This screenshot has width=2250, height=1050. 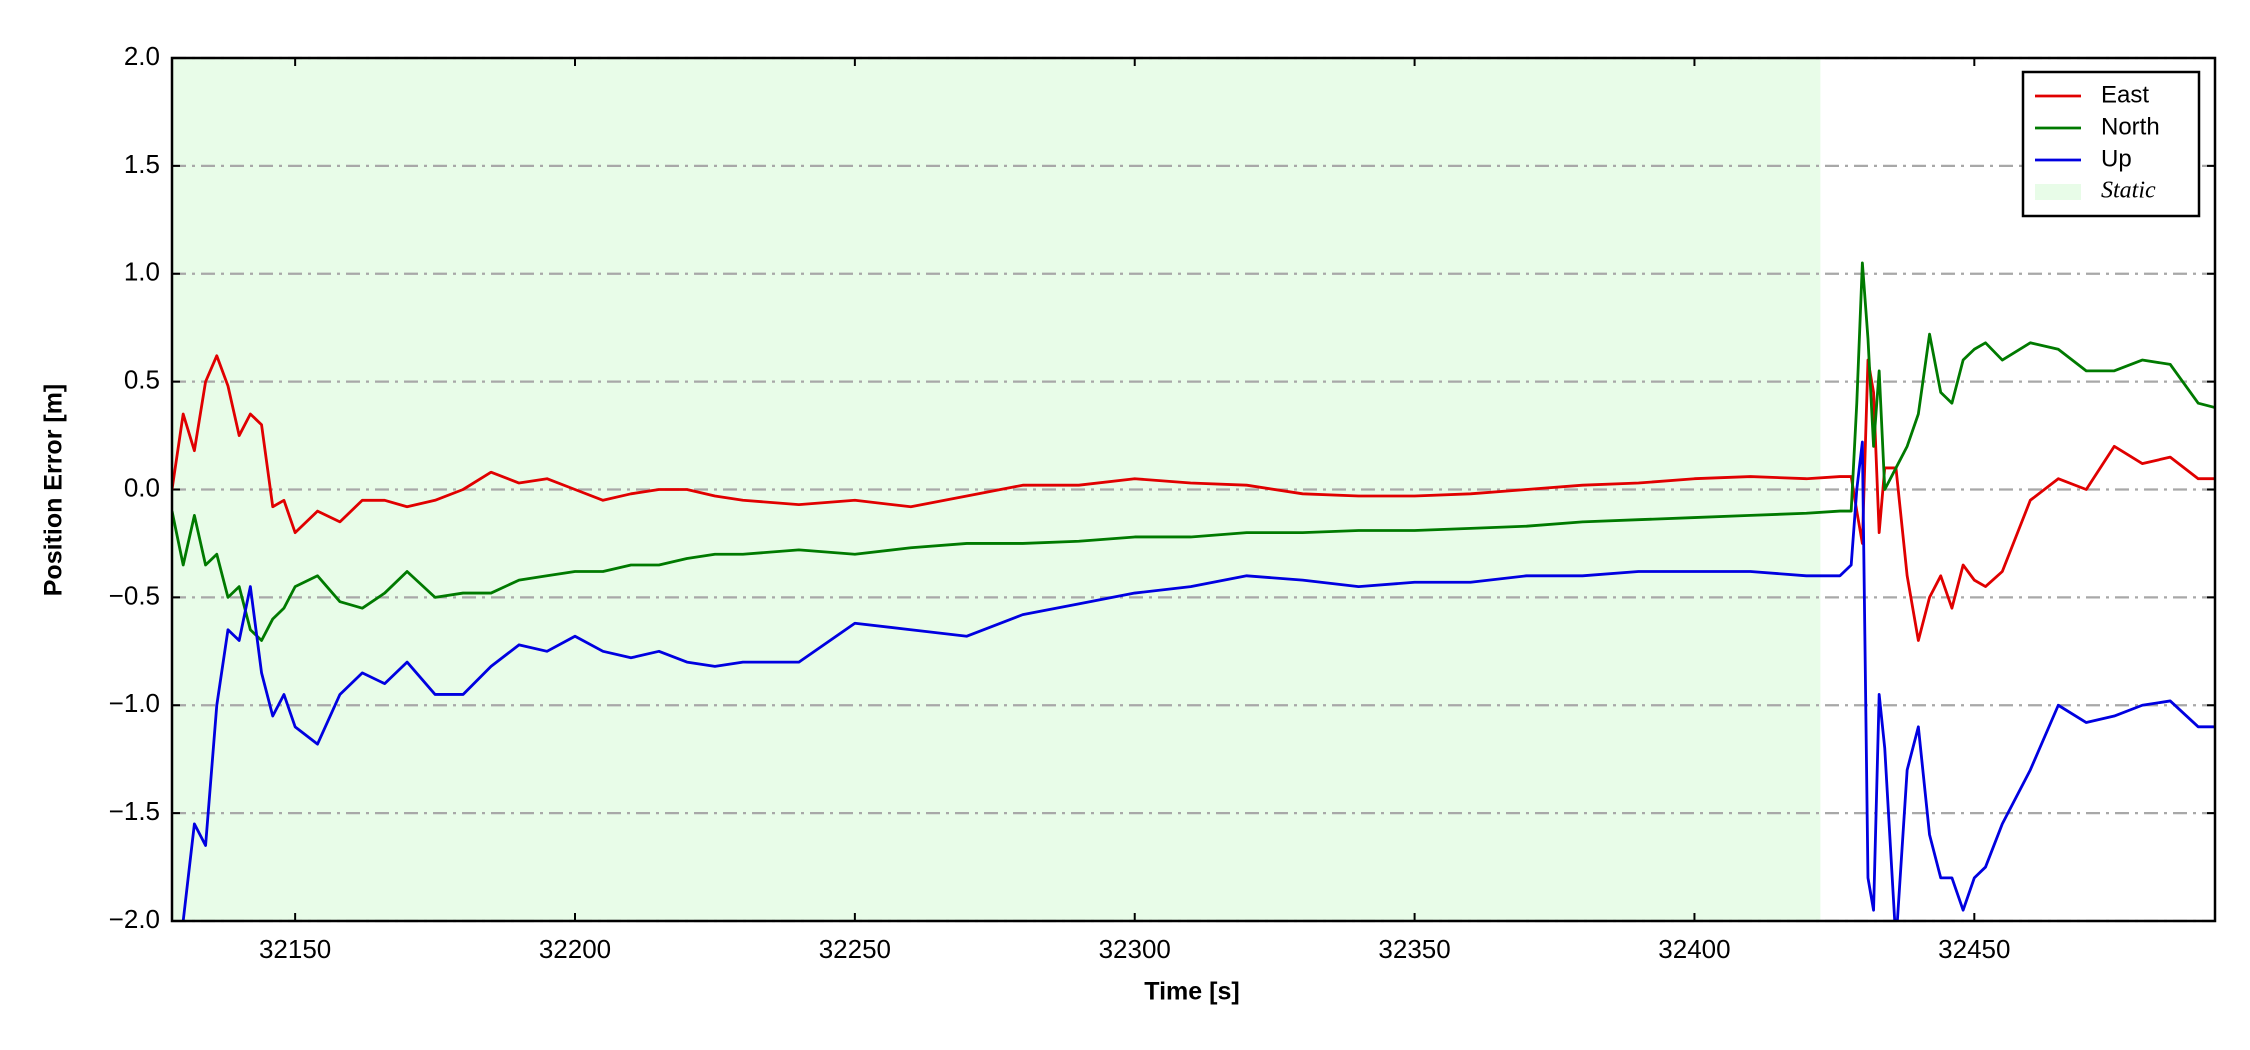 What do you see at coordinates (575, 949) in the screenshot?
I see `x-tick-label: 32200` at bounding box center [575, 949].